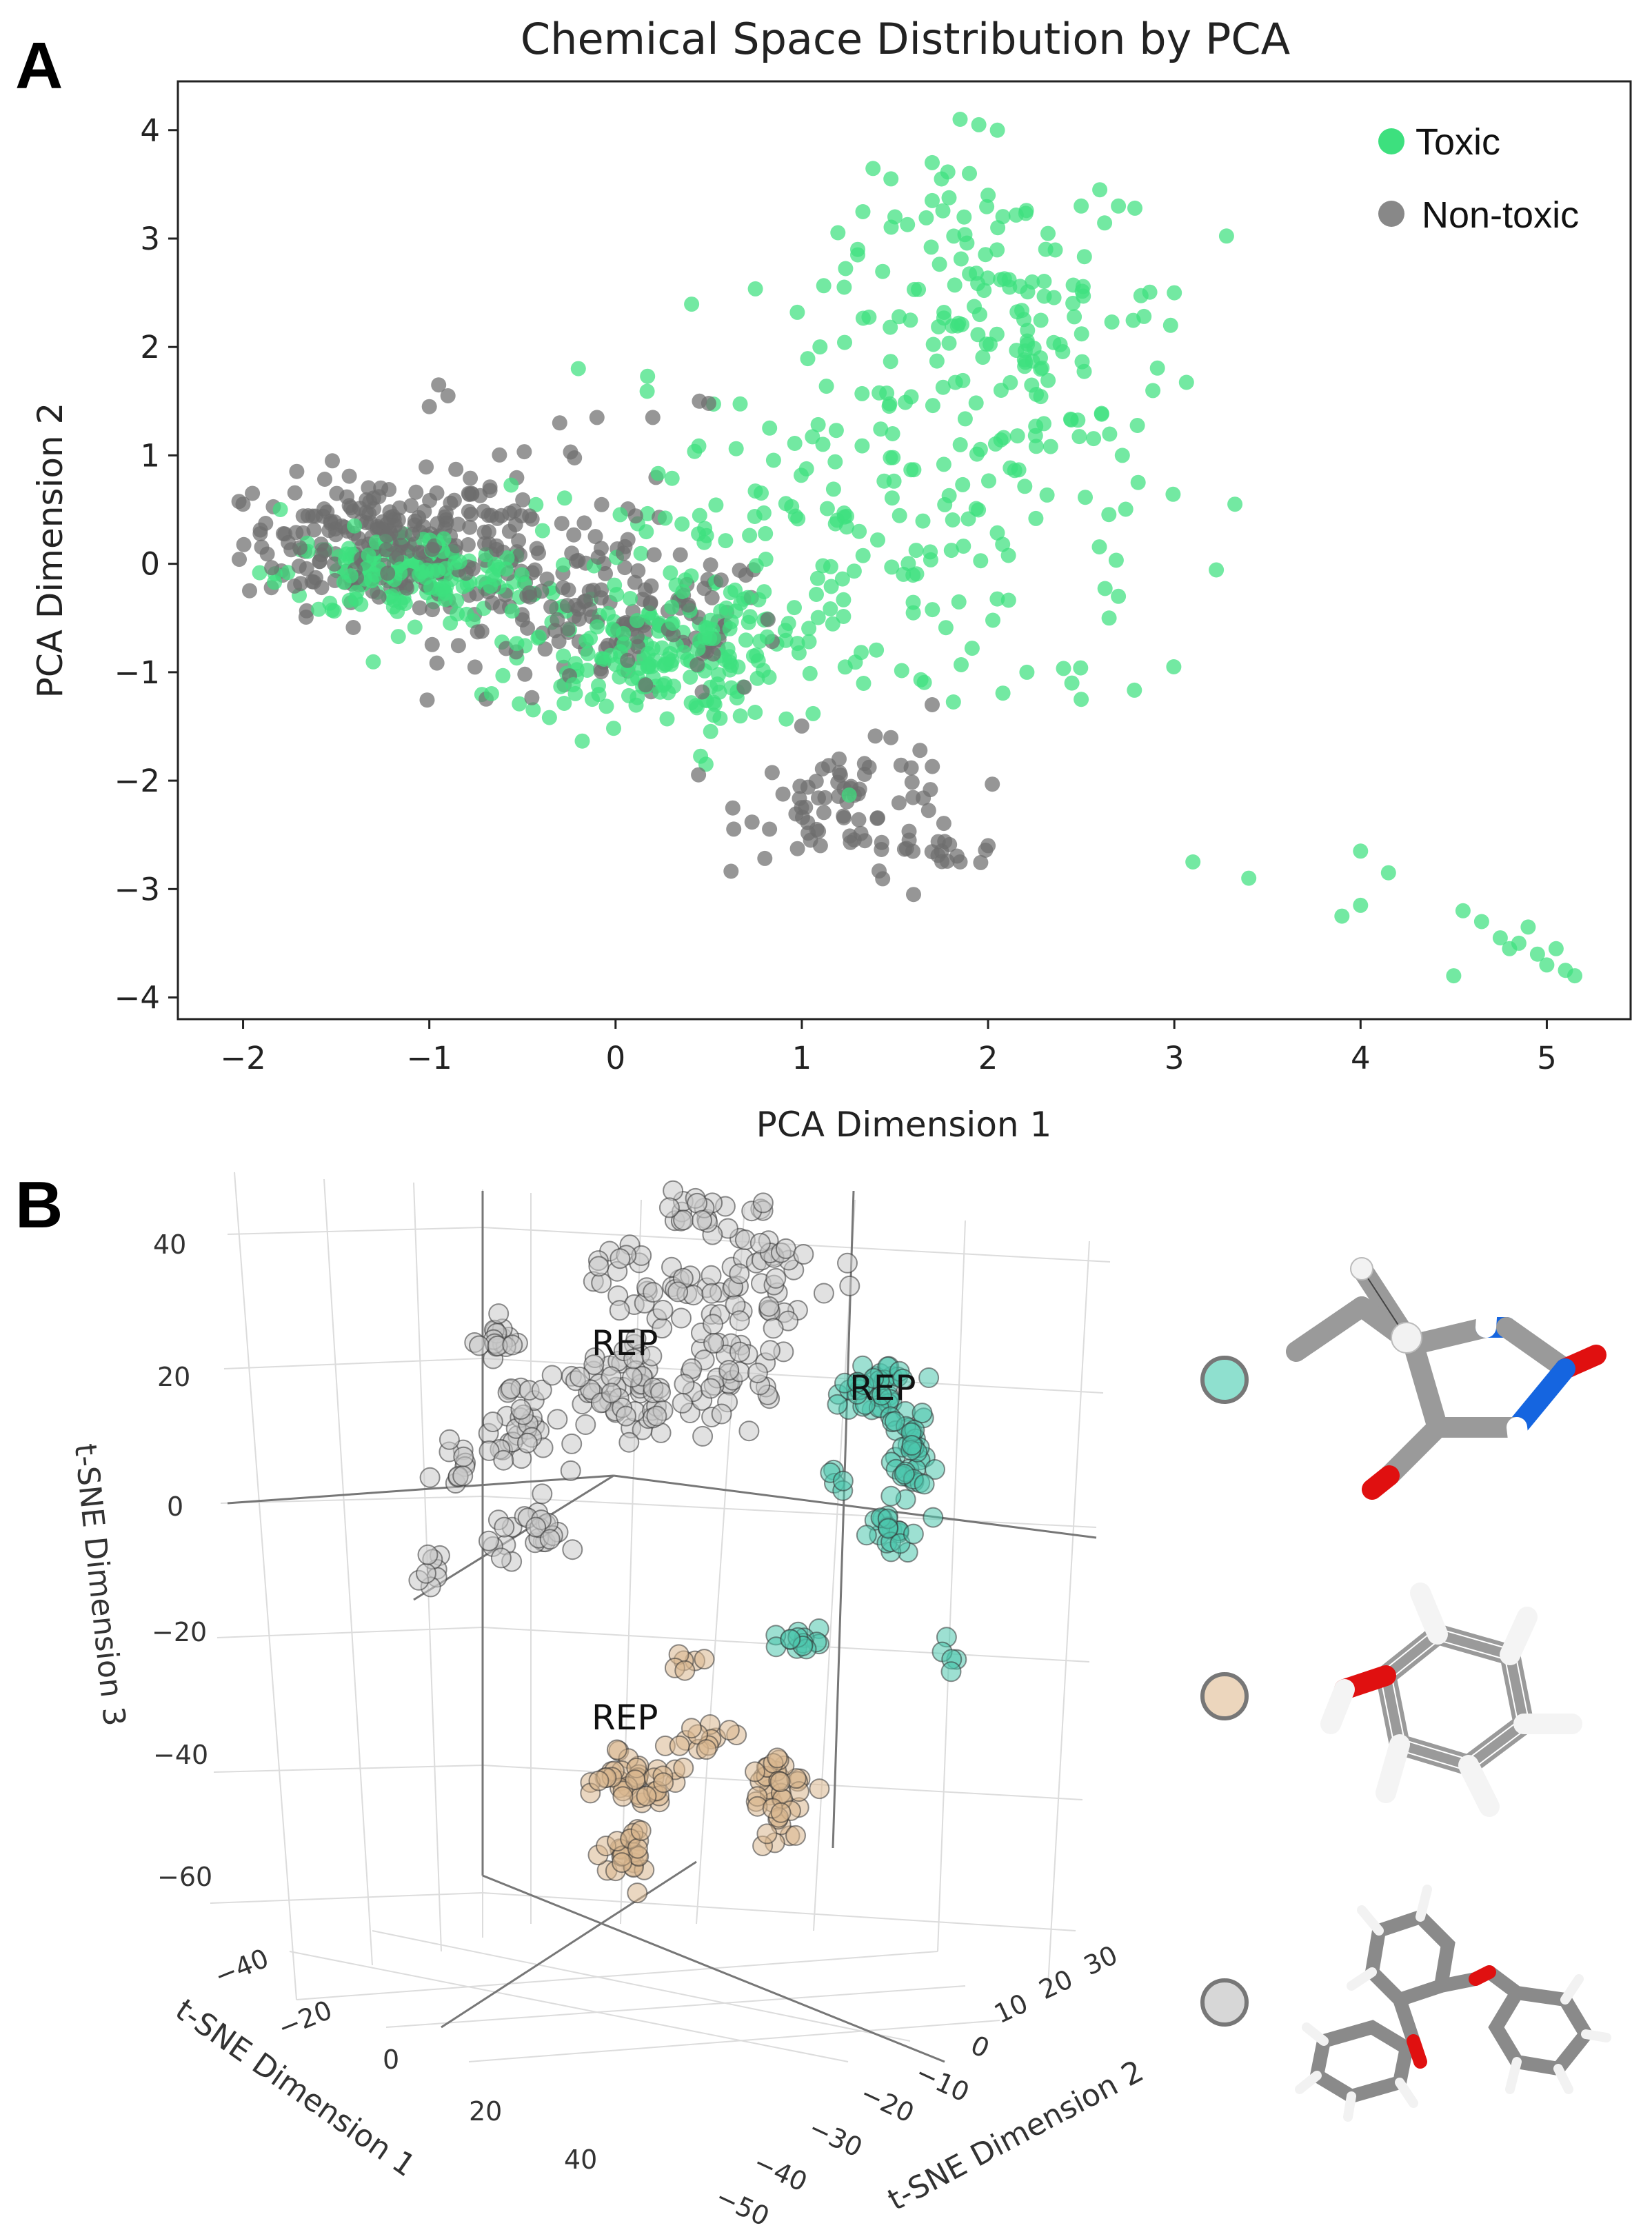 The width and height of the screenshot is (1652, 2230). I want to click on y-tick-label: 20, so click(1055, 1984).